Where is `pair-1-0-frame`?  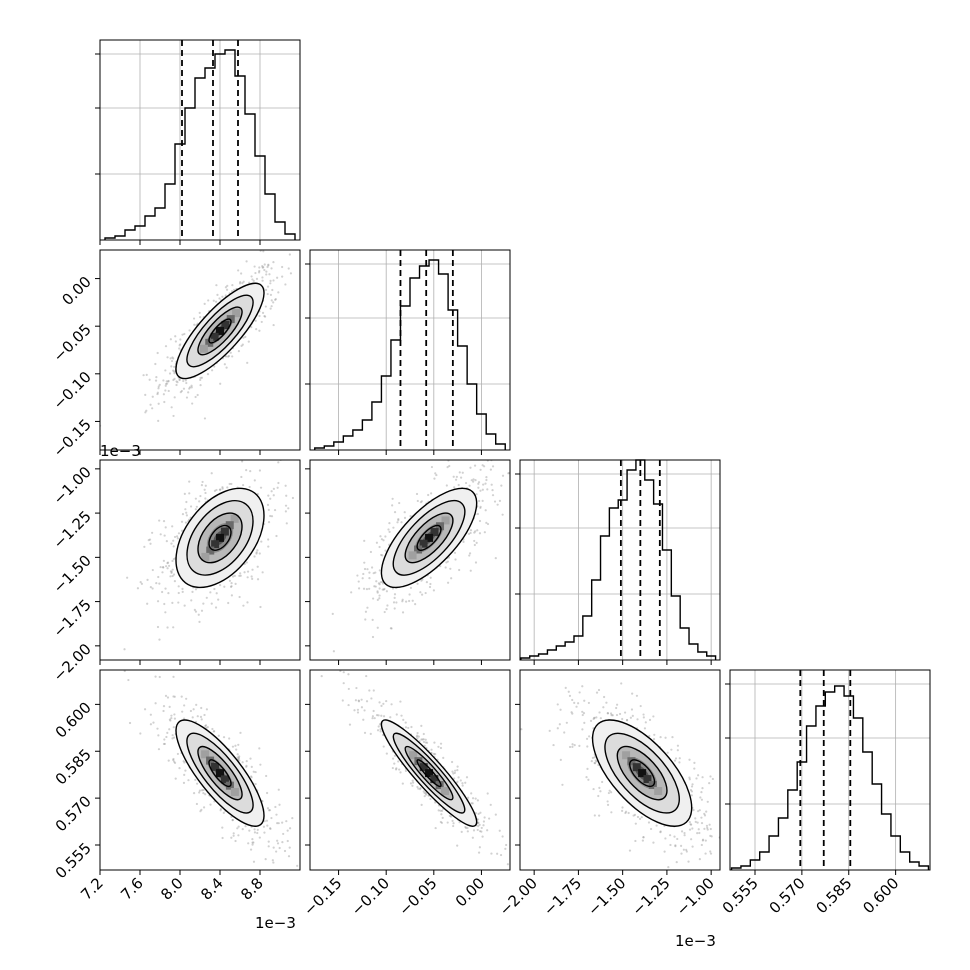 pair-1-0-frame is located at coordinates (200, 350).